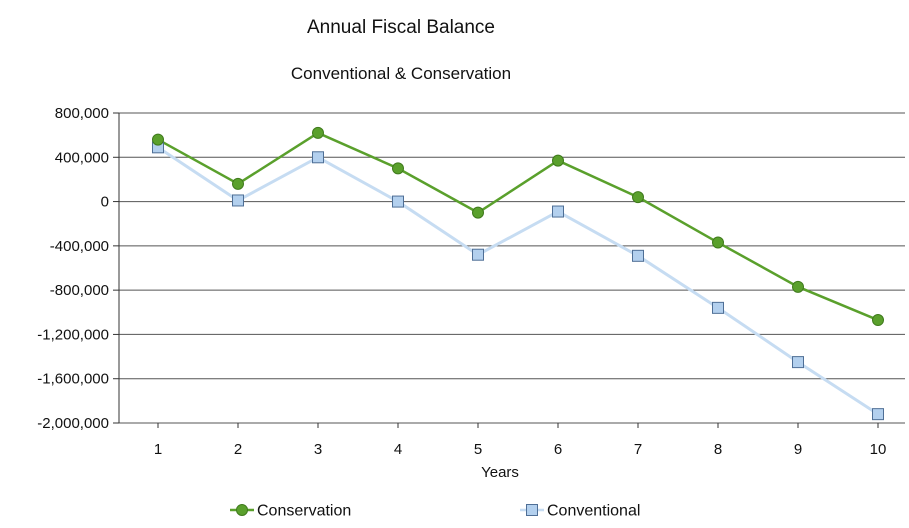  What do you see at coordinates (718, 449) in the screenshot?
I see `x-tick-label: 8` at bounding box center [718, 449].